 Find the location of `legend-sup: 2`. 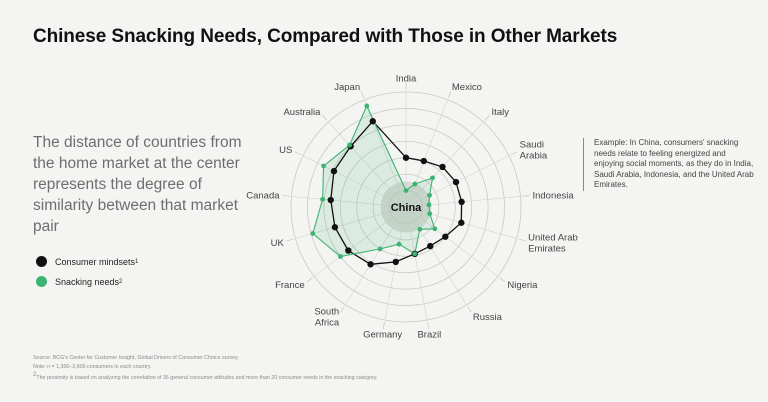

legend-sup: 2 is located at coordinates (121, 281).